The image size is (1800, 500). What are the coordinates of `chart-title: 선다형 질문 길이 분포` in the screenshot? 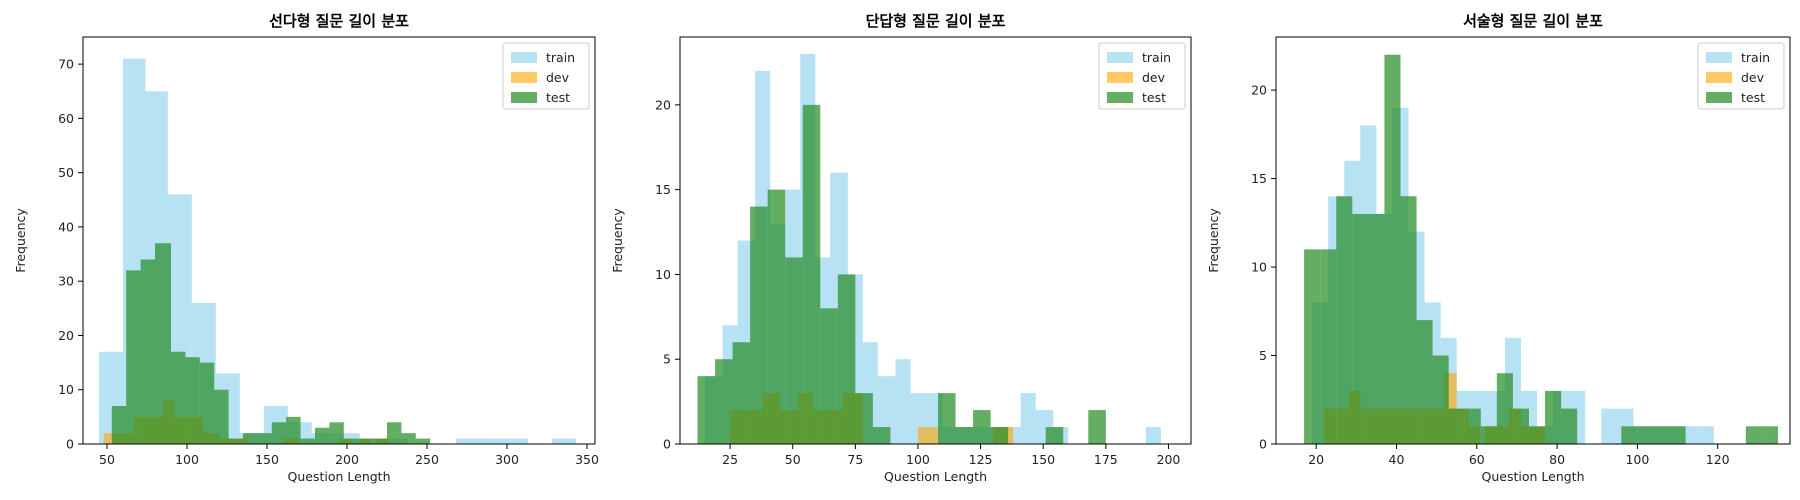 It's located at (339, 21).